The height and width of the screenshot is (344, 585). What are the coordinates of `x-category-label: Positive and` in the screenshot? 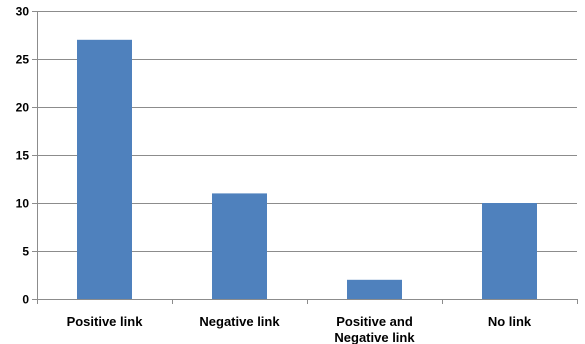 It's located at (374, 321).